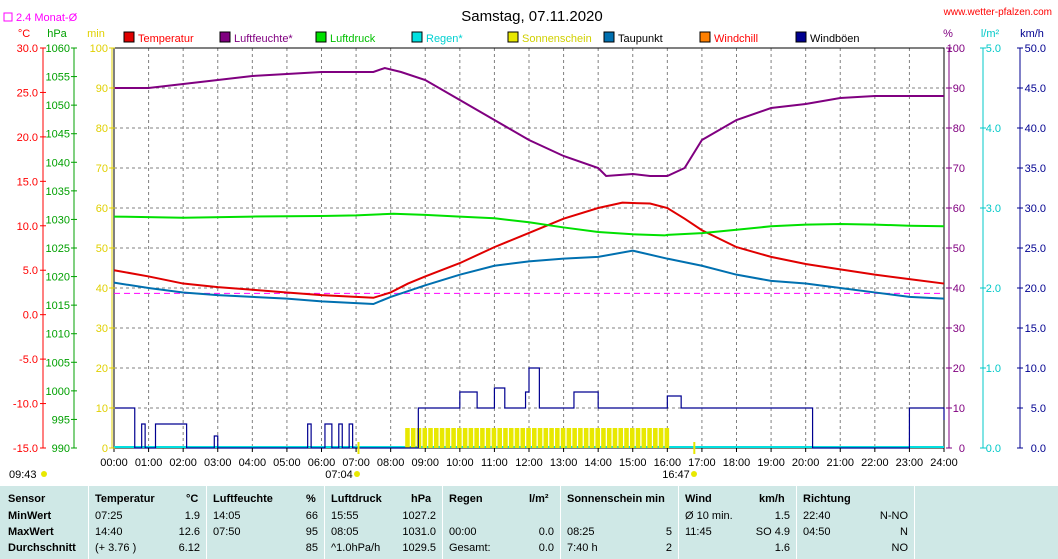 This screenshot has height=559, width=1058. Describe the element at coordinates (806, 463) in the screenshot. I see `x-tick-label: 20:00` at that location.